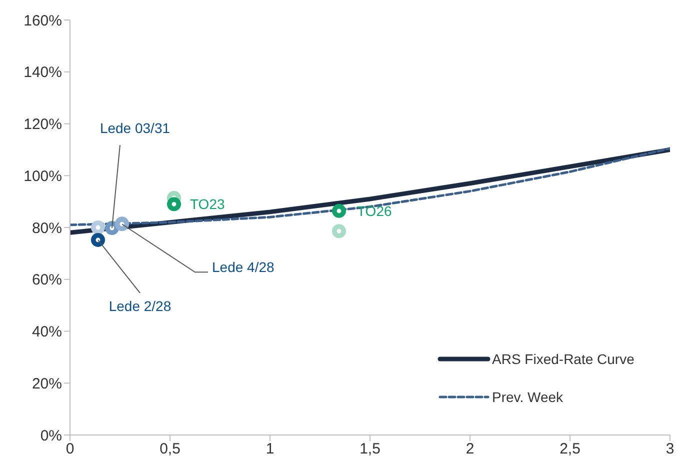 This screenshot has height=466, width=686. I want to click on y-tick-label: 20%, so click(47, 383).